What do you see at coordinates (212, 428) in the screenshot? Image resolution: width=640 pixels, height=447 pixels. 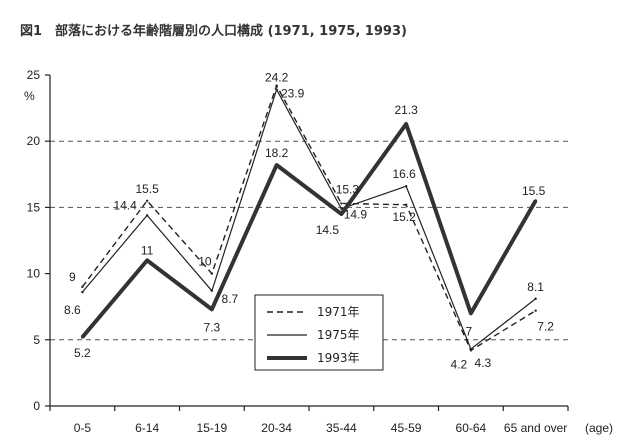 I see `x-tick-label: 15-19` at bounding box center [212, 428].